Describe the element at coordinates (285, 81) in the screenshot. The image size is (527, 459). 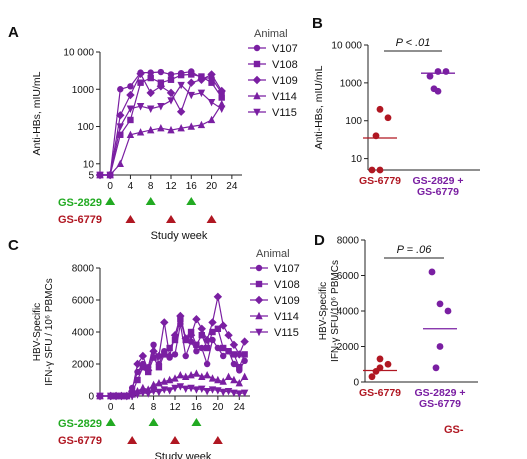
I see `legend-label-v109: V109` at that location.